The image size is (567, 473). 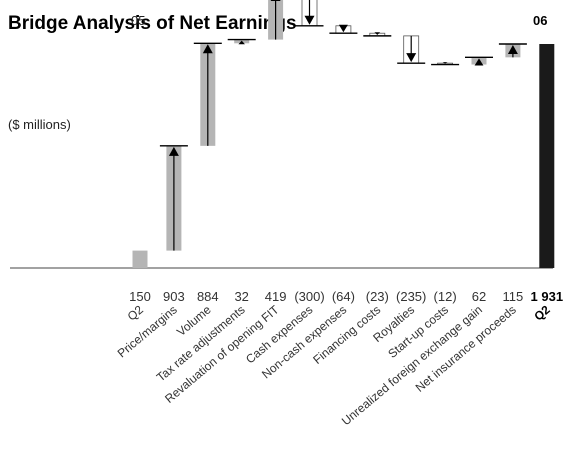 I want to click on value-label: 1 931, so click(x=547, y=296).